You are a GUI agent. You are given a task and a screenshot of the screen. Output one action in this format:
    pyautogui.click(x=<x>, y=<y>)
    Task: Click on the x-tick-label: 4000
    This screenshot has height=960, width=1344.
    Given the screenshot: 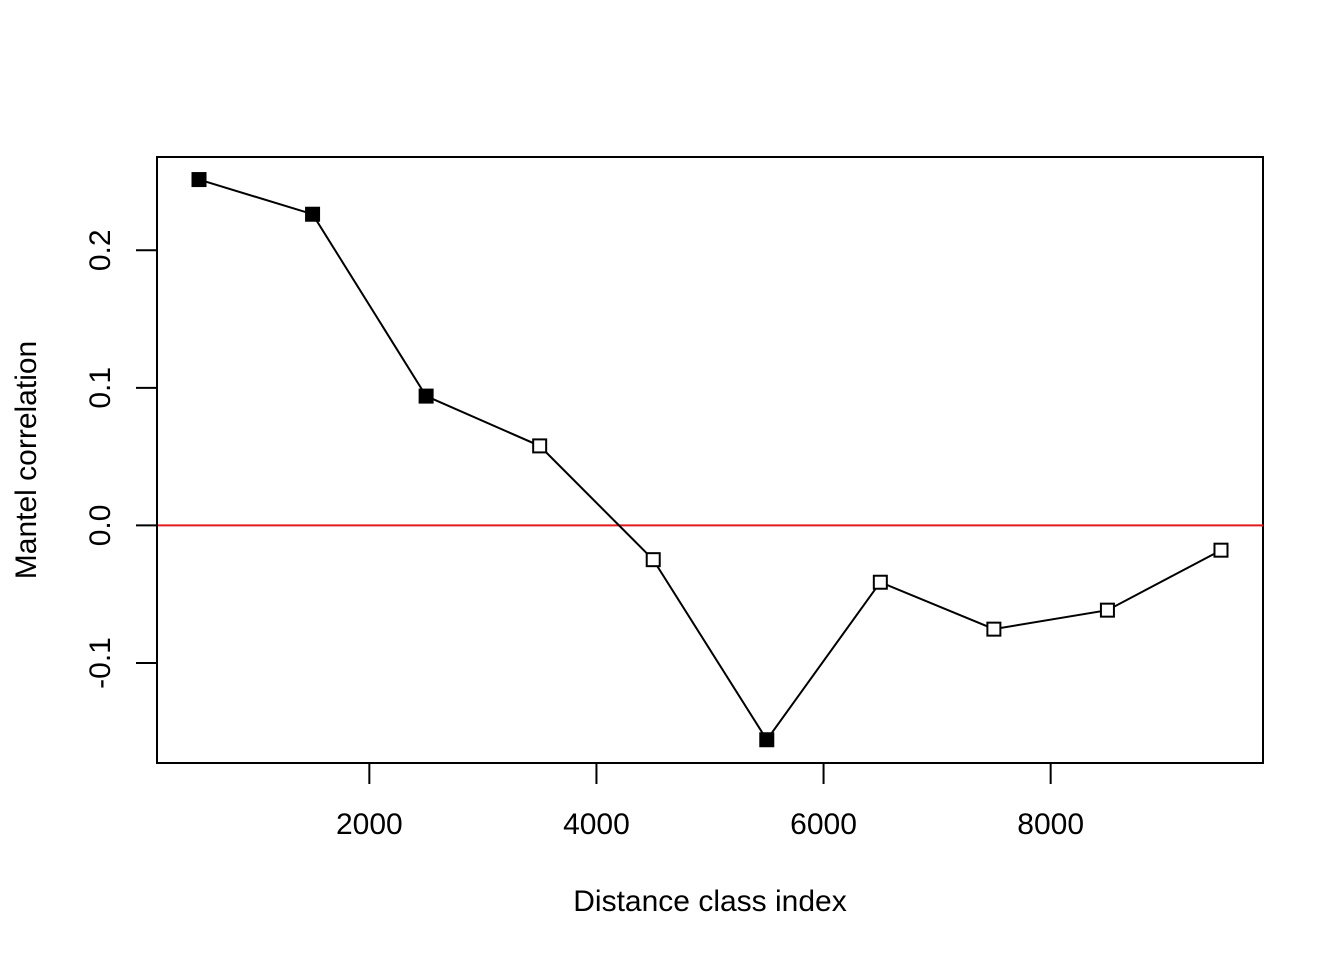 What is the action you would take?
    pyautogui.click(x=596, y=824)
    